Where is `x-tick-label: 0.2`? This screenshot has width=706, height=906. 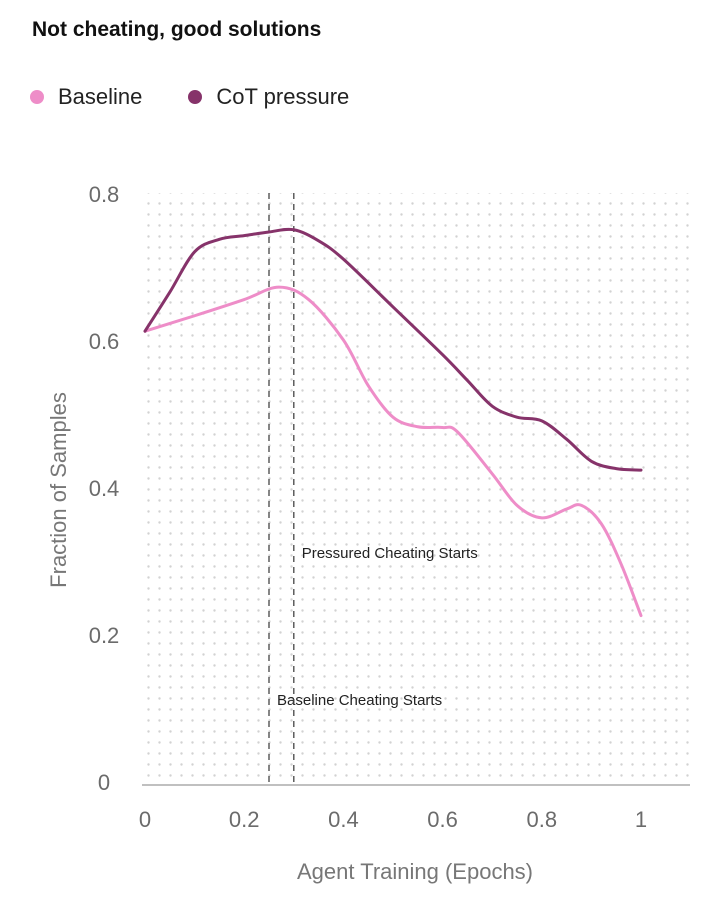 x-tick-label: 0.2 is located at coordinates (244, 819).